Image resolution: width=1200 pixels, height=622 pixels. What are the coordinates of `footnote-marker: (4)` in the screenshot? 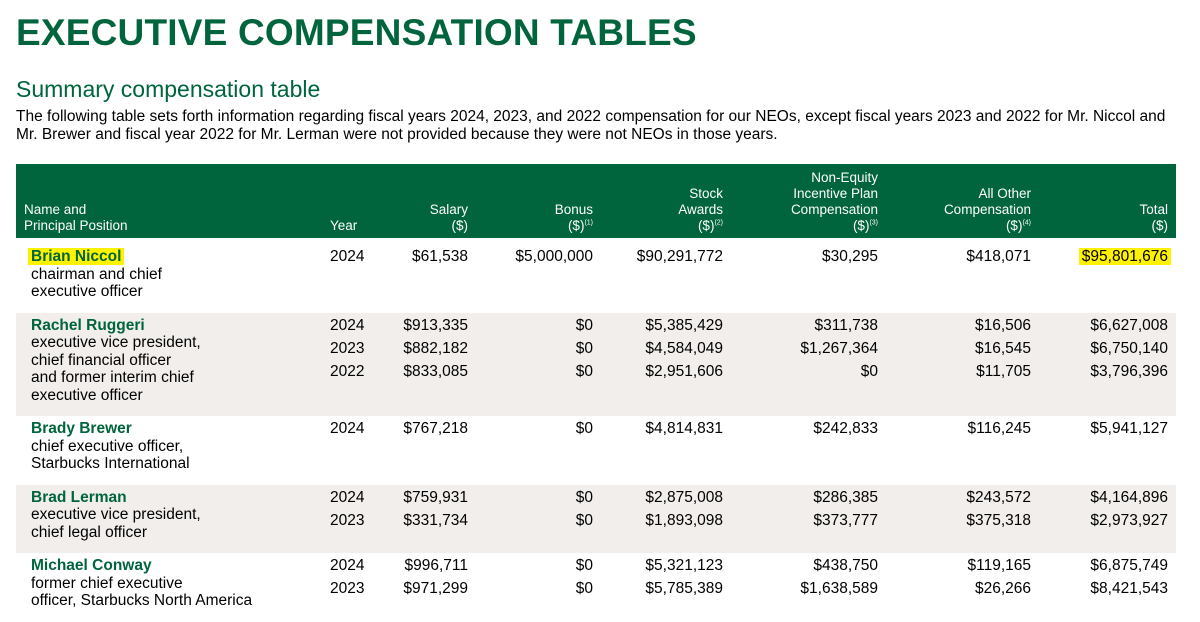 It's located at (1026, 223).